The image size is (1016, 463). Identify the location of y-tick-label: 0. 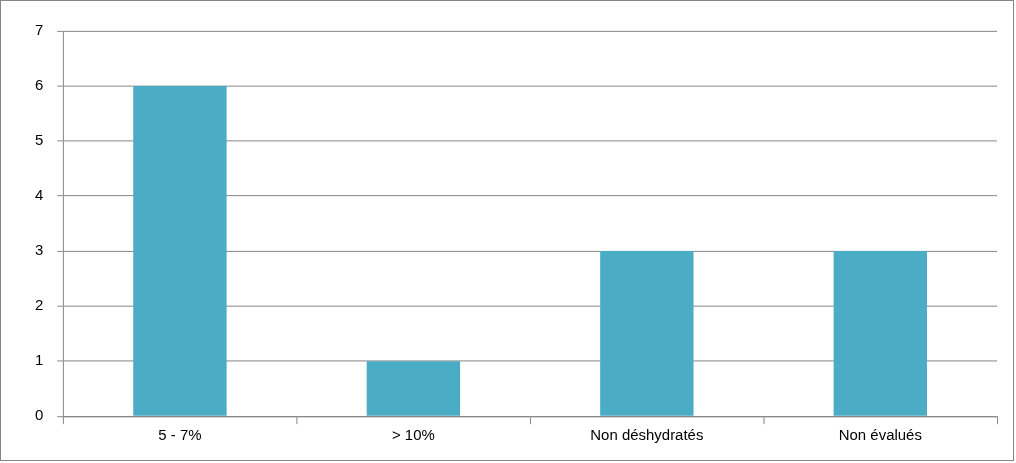
(39, 415).